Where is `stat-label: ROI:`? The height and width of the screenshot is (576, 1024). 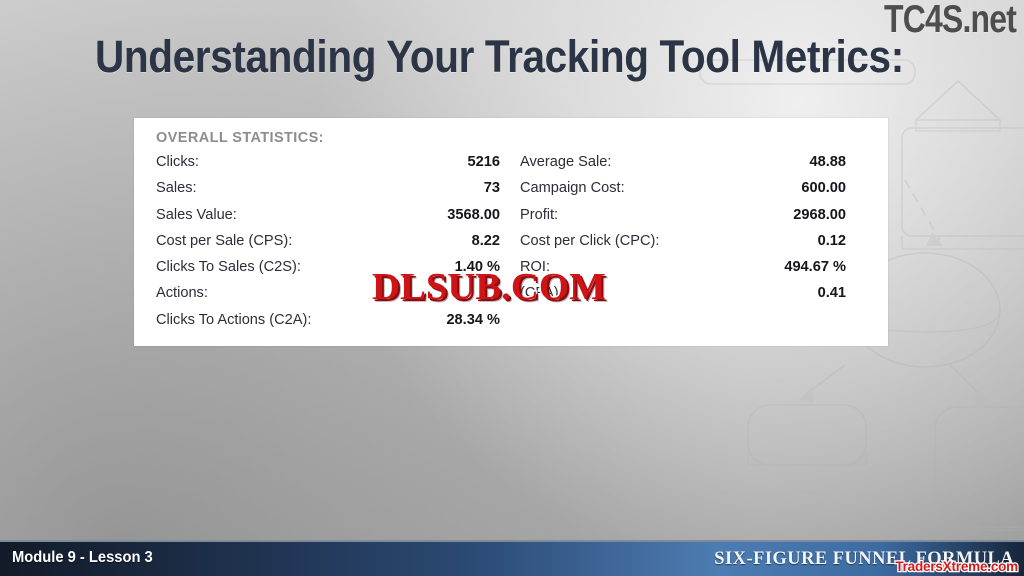
stat-label: ROI: is located at coordinates (535, 267).